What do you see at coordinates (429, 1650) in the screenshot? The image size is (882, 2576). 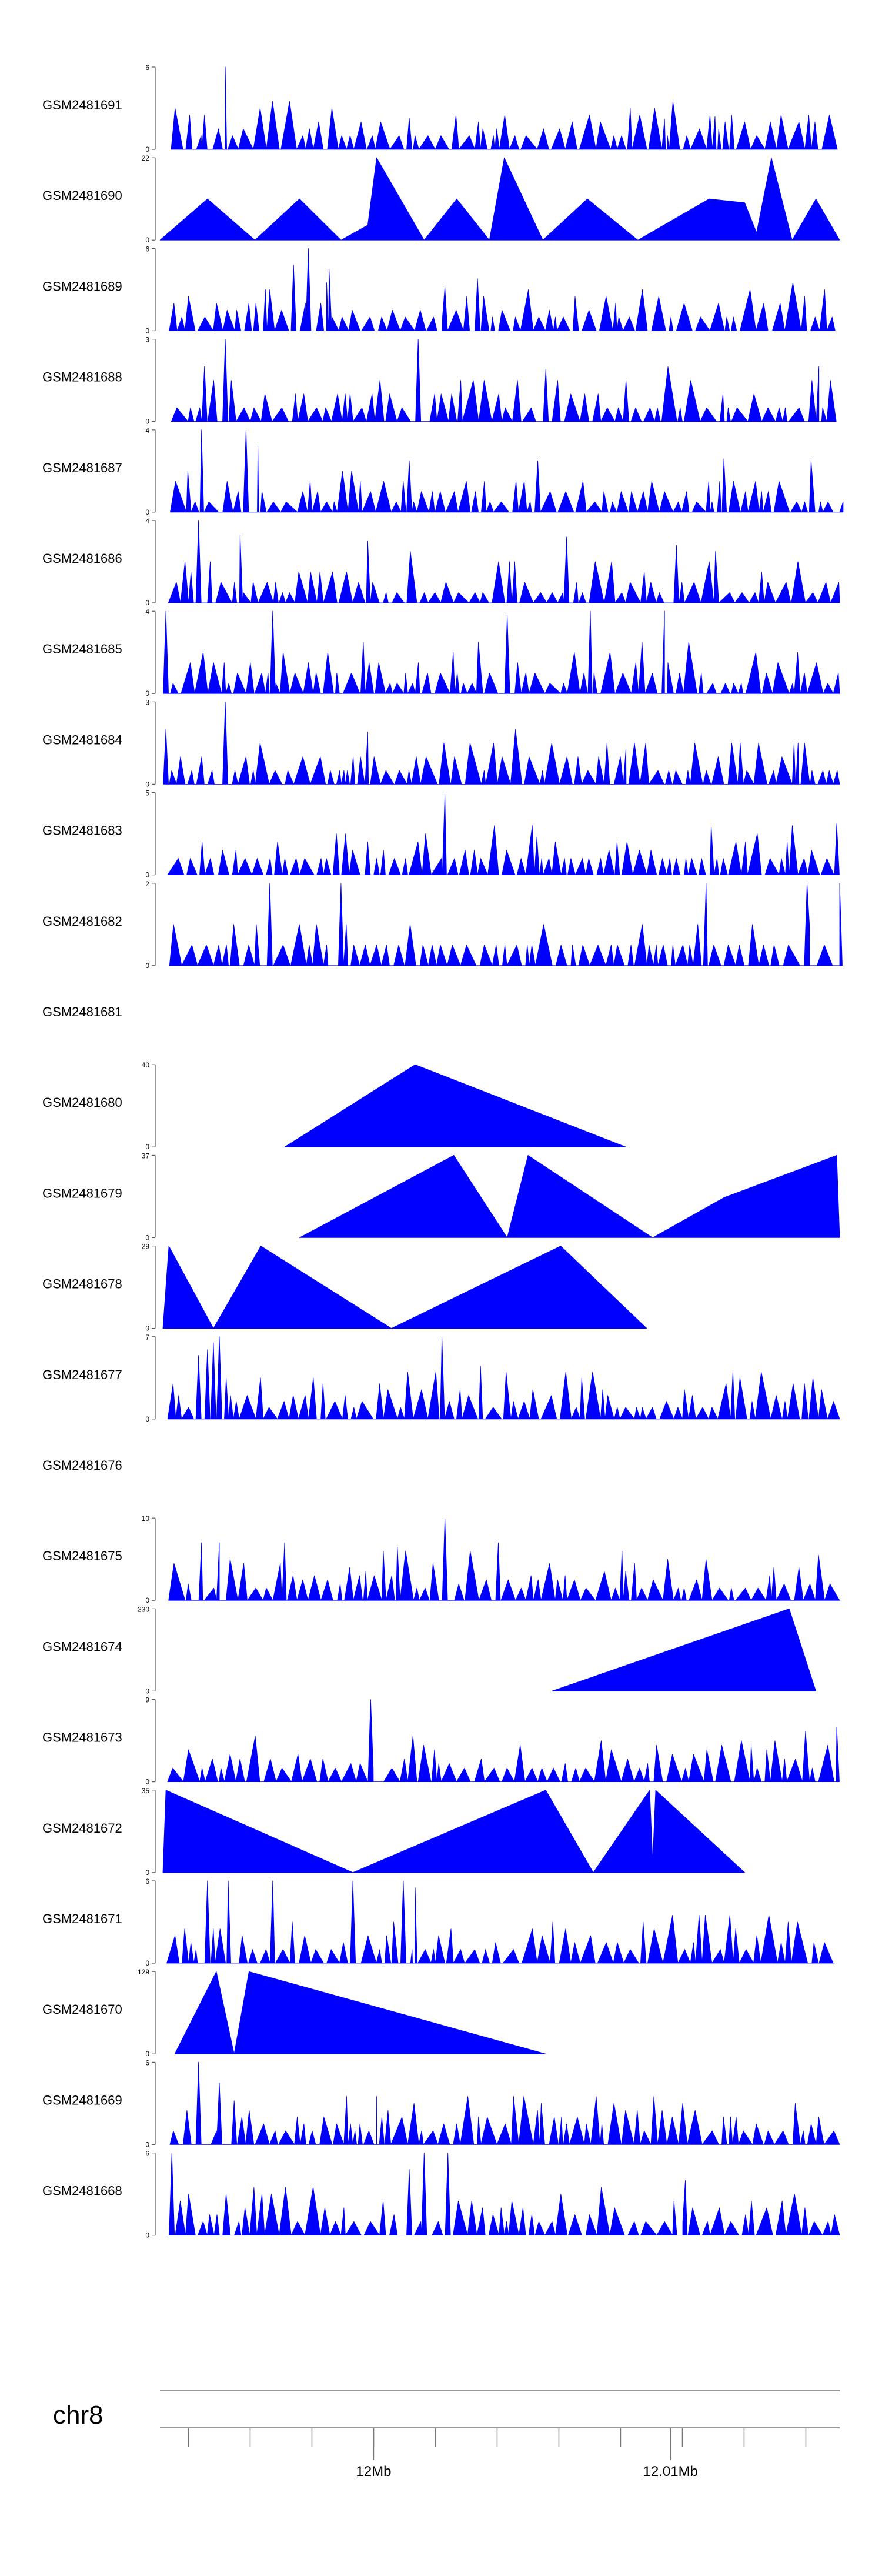 I see `track: GSM2481674 230 0` at bounding box center [429, 1650].